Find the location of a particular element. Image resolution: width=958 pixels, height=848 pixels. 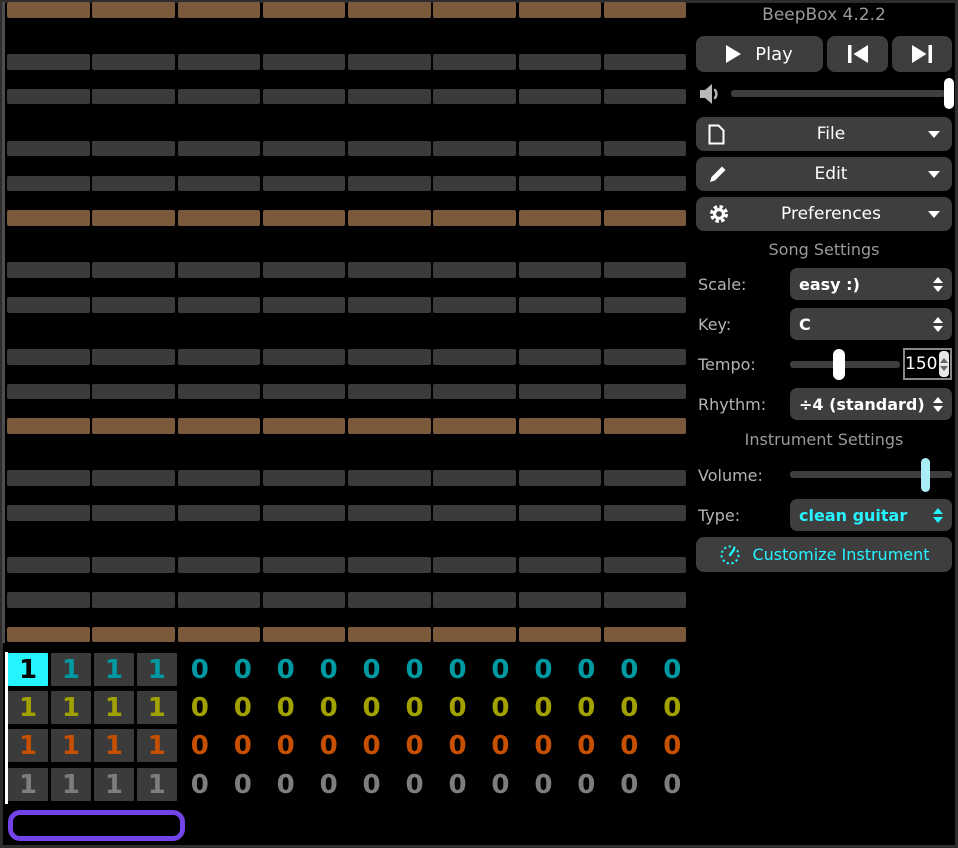

file-menu-button: File is located at coordinates (824, 134).